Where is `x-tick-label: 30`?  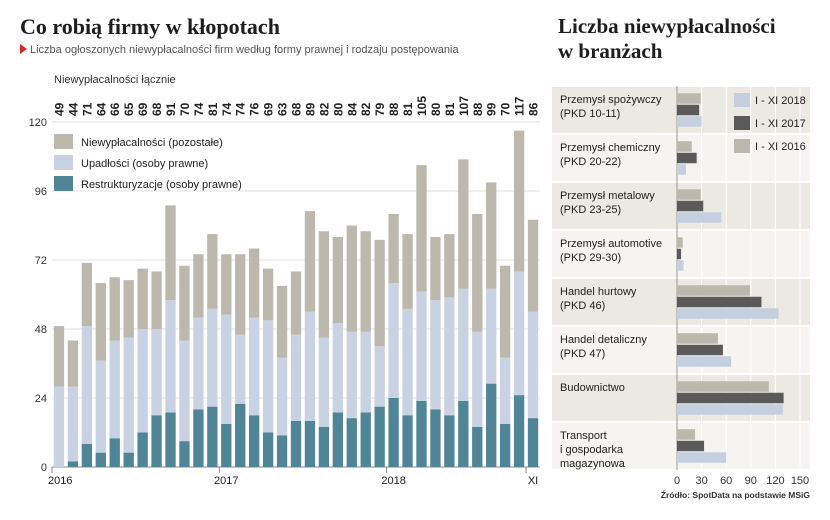
x-tick-label: 30 is located at coordinates (701, 481).